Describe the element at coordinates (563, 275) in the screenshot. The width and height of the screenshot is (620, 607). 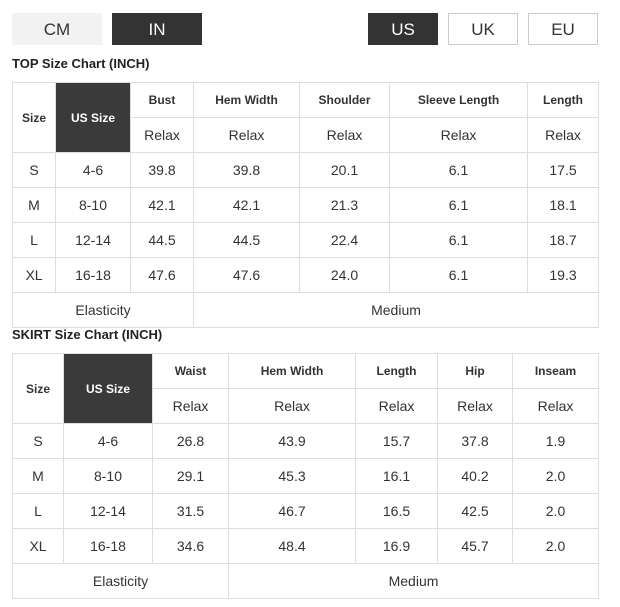
I see `data-cell: 19.3` at that location.